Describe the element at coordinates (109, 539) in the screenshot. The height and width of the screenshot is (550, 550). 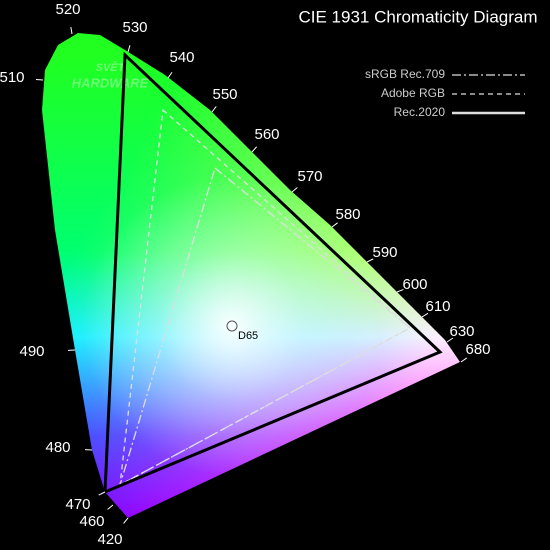
I see `wavelength-label: 420` at that location.